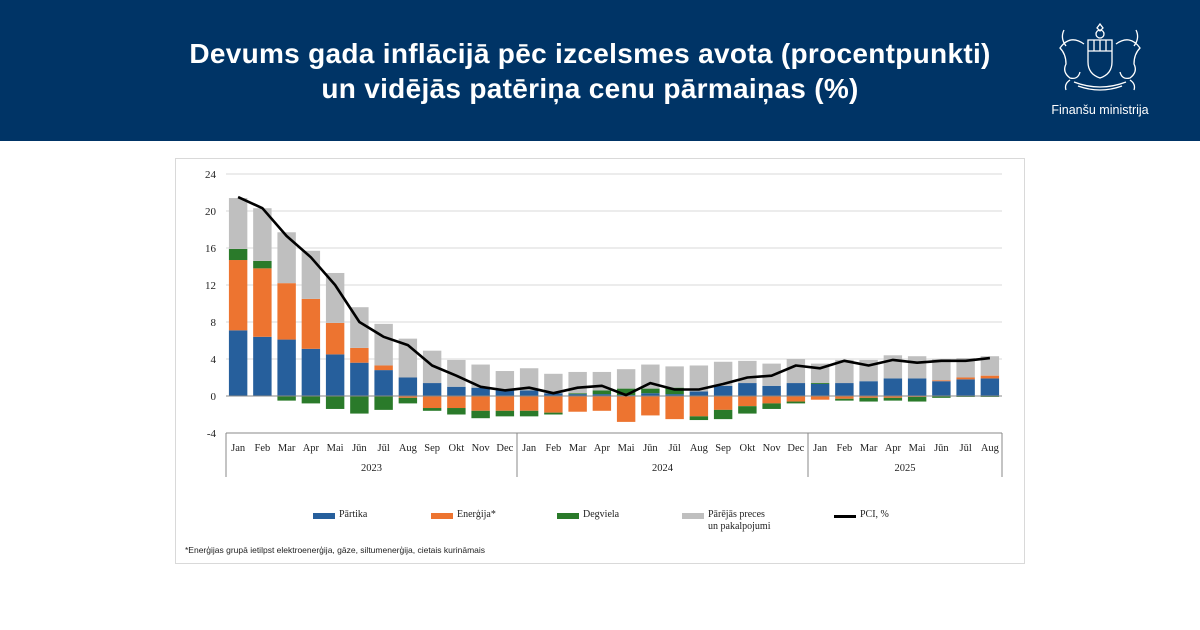 The image size is (1200, 630). I want to click on x-tick-label: Nov, so click(481, 448).